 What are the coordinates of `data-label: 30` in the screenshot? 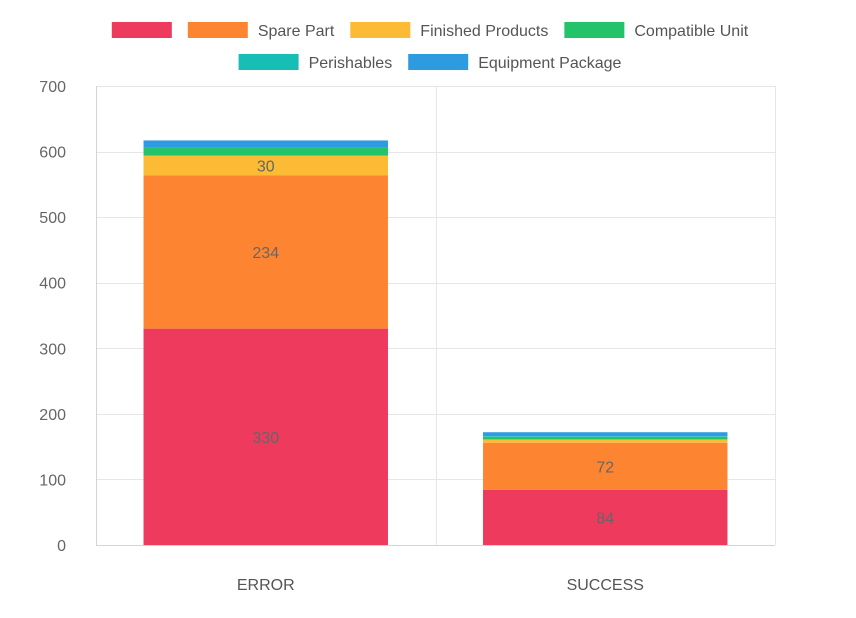 It's located at (266, 166).